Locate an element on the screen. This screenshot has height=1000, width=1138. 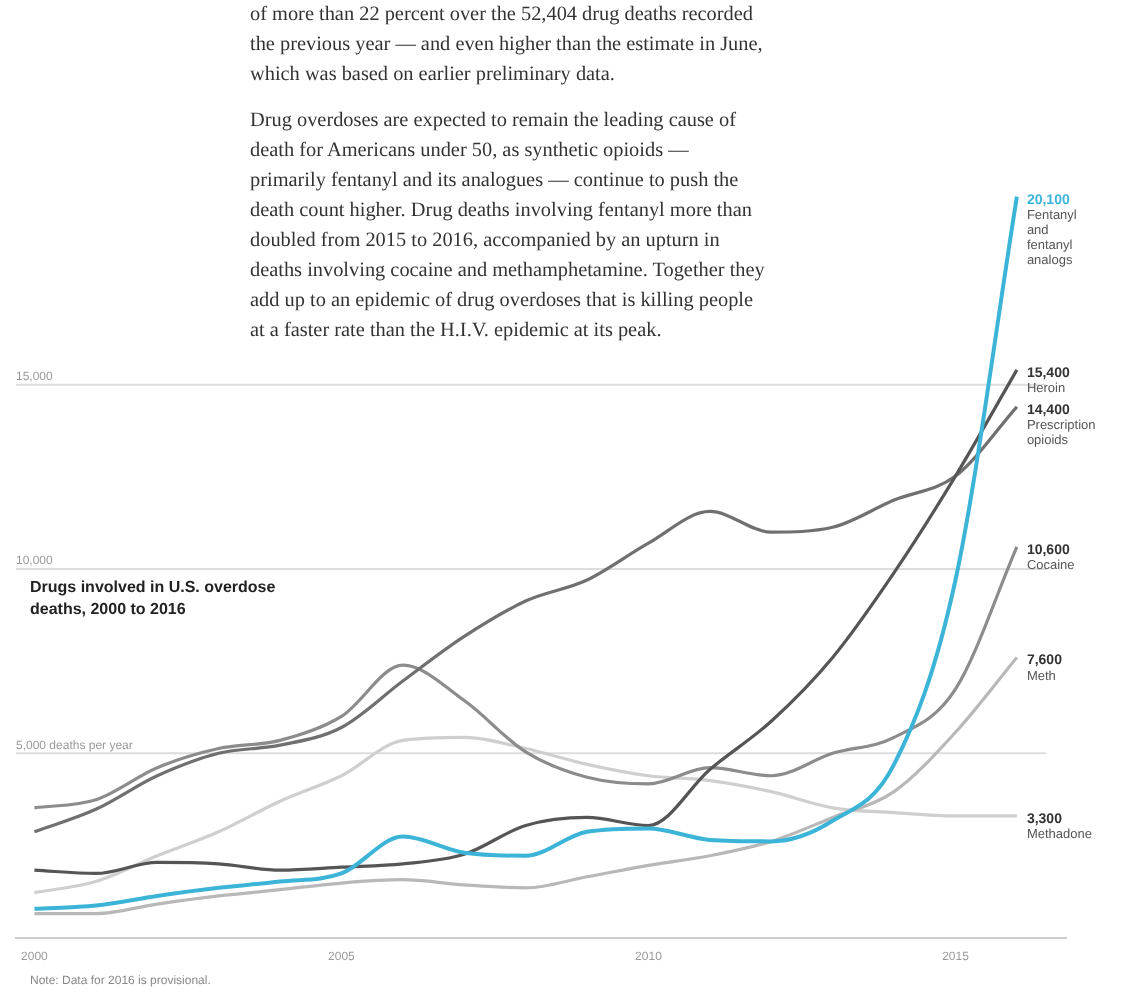
text: Drugs involved in U.S. overdose deaths, 2000 to 2016 is located at coordinates (154, 598).